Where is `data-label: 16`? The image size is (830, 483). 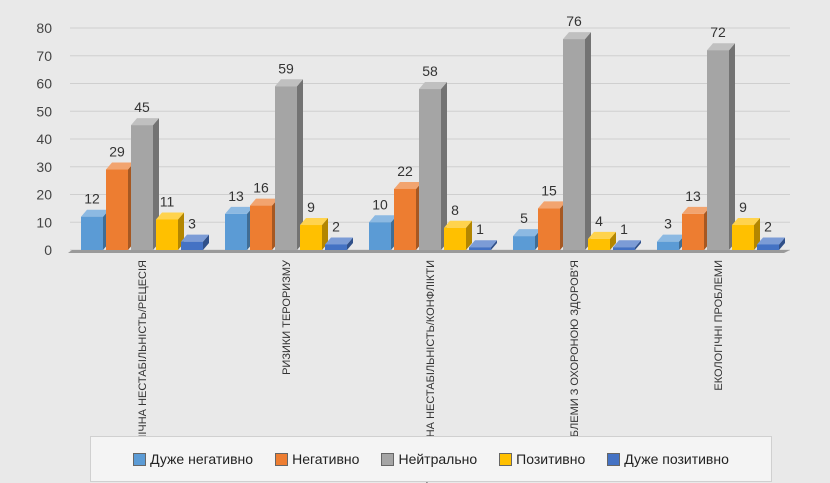
data-label: 16 is located at coordinates (261, 188).